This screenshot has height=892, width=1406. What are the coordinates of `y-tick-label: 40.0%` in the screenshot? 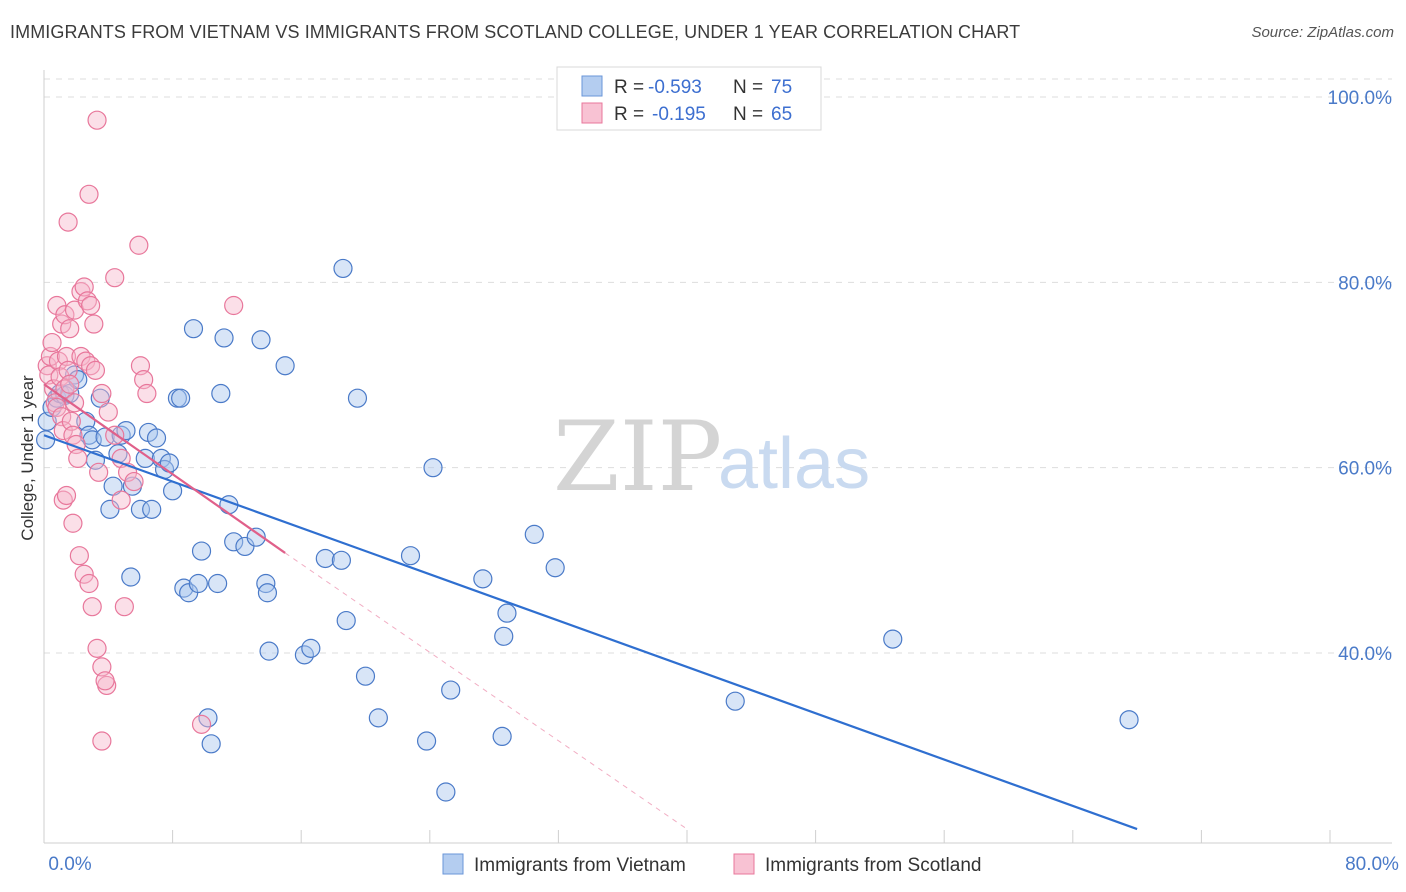 It's located at (1365, 654).